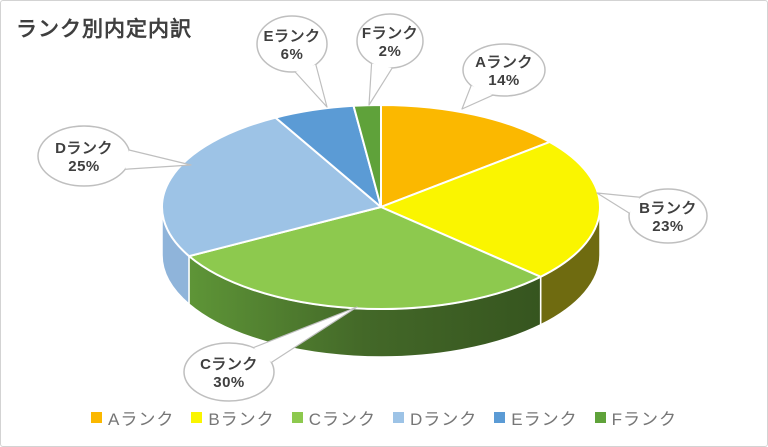 Image resolution: width=768 pixels, height=447 pixels. I want to click on legend-swatch-f, so click(600, 417).